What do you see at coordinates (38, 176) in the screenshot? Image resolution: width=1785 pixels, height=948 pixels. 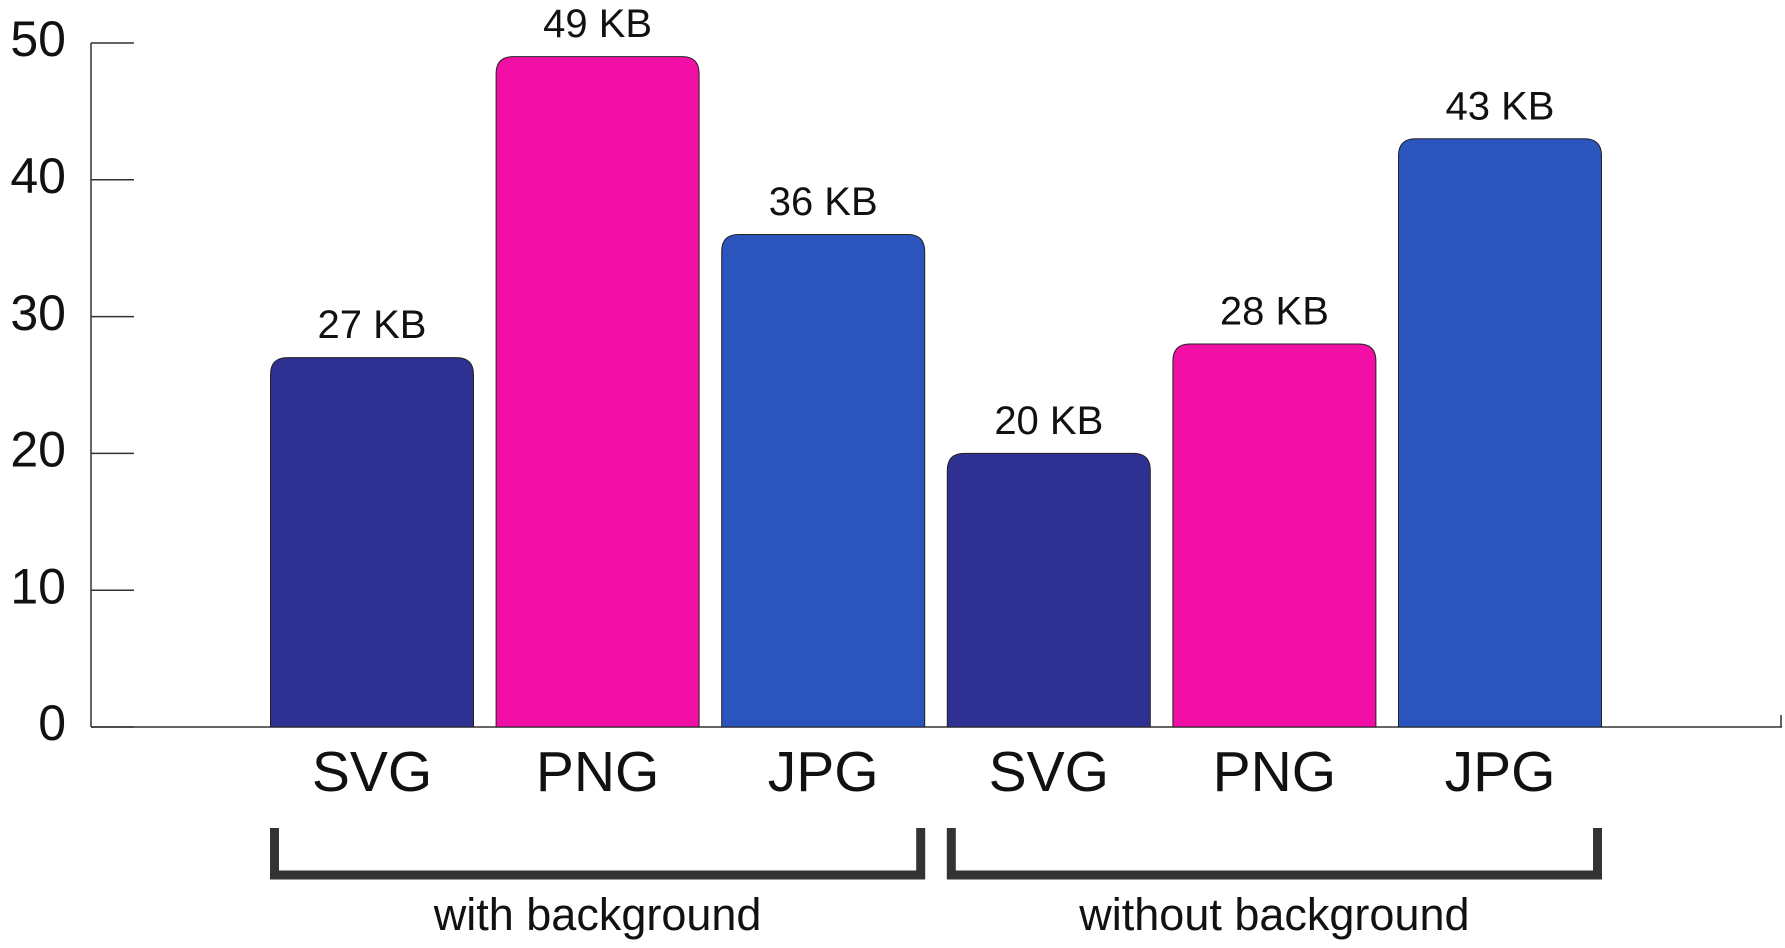 I see `y-tick-label: 40` at bounding box center [38, 176].